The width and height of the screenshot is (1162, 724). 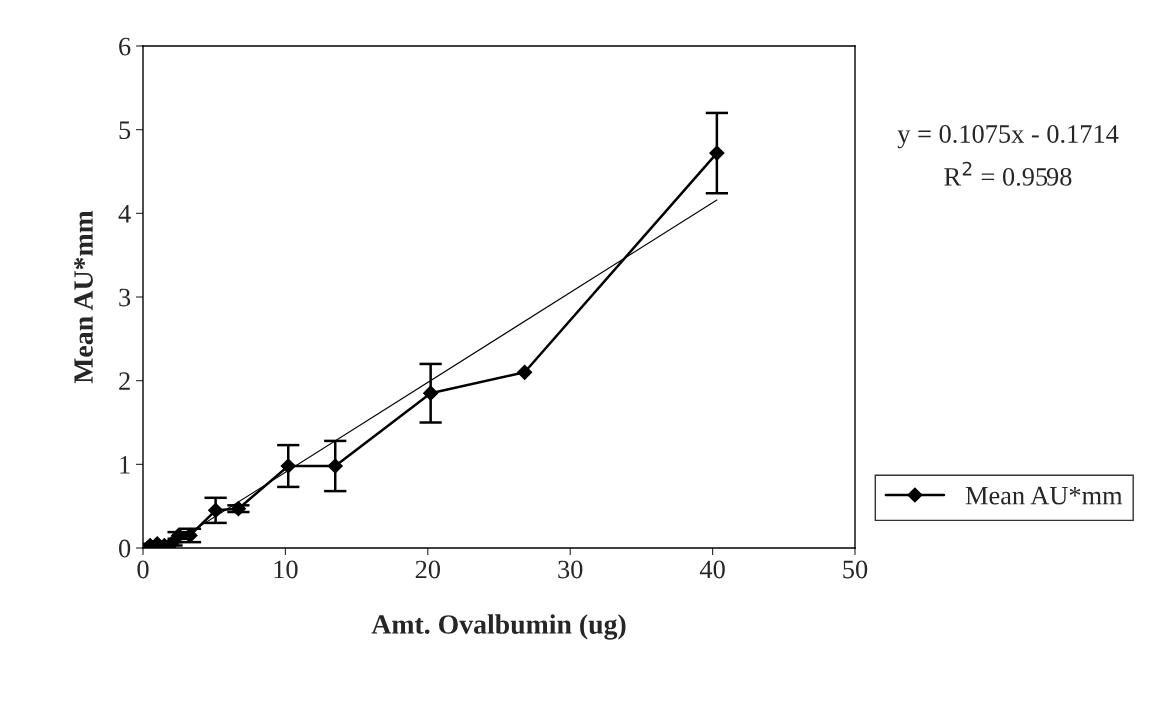 What do you see at coordinates (125, 548) in the screenshot?
I see `y-tick-label: 0` at bounding box center [125, 548].